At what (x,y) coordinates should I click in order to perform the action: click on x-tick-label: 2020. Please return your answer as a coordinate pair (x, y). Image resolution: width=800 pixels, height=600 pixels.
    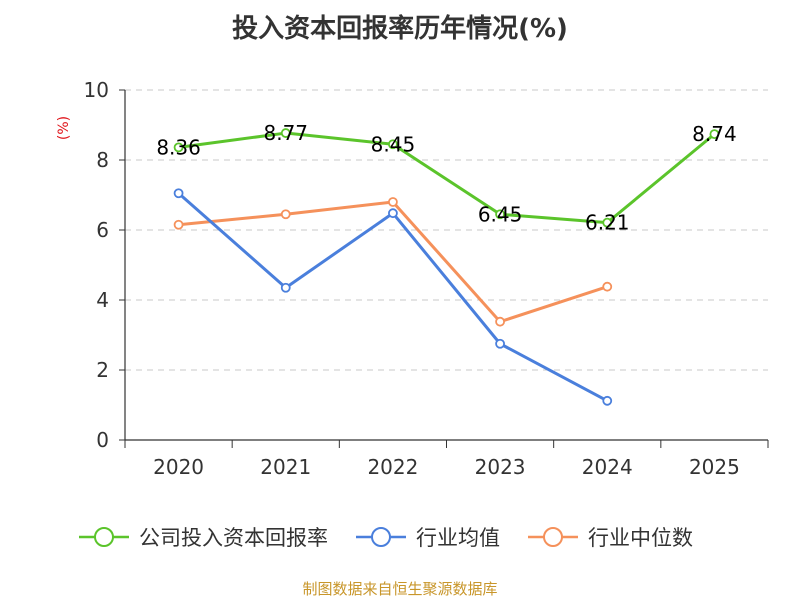
    Looking at the image, I should click on (178, 467).